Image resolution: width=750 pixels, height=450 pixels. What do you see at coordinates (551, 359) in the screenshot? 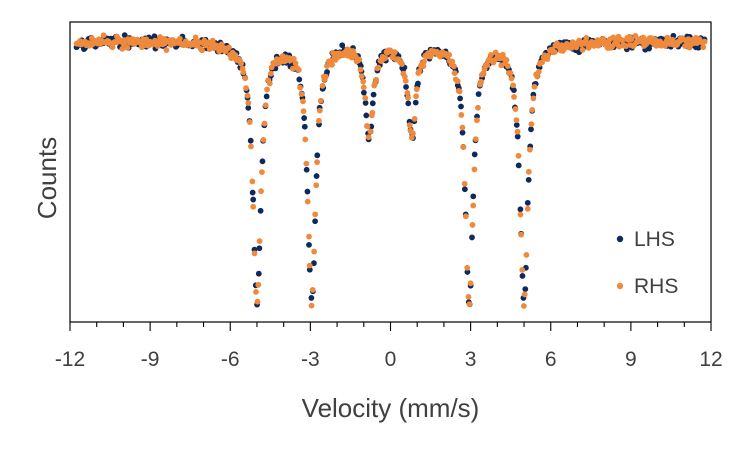
I see `x-tick-label: 6` at bounding box center [551, 359].